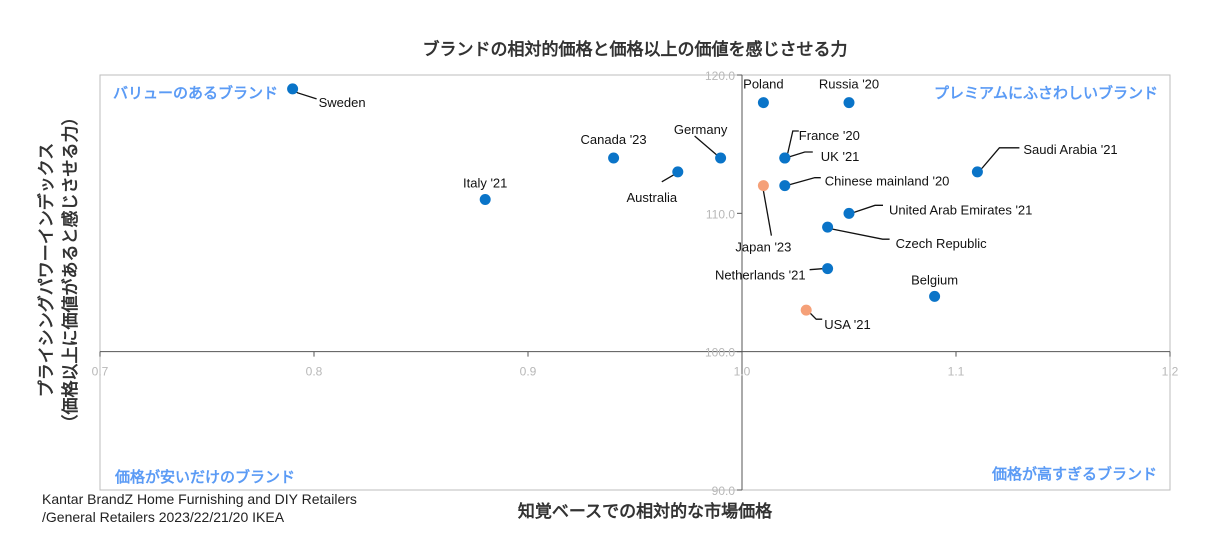 This screenshot has width=1220, height=555. I want to click on data-point-group: Canada '23, so click(614, 148).